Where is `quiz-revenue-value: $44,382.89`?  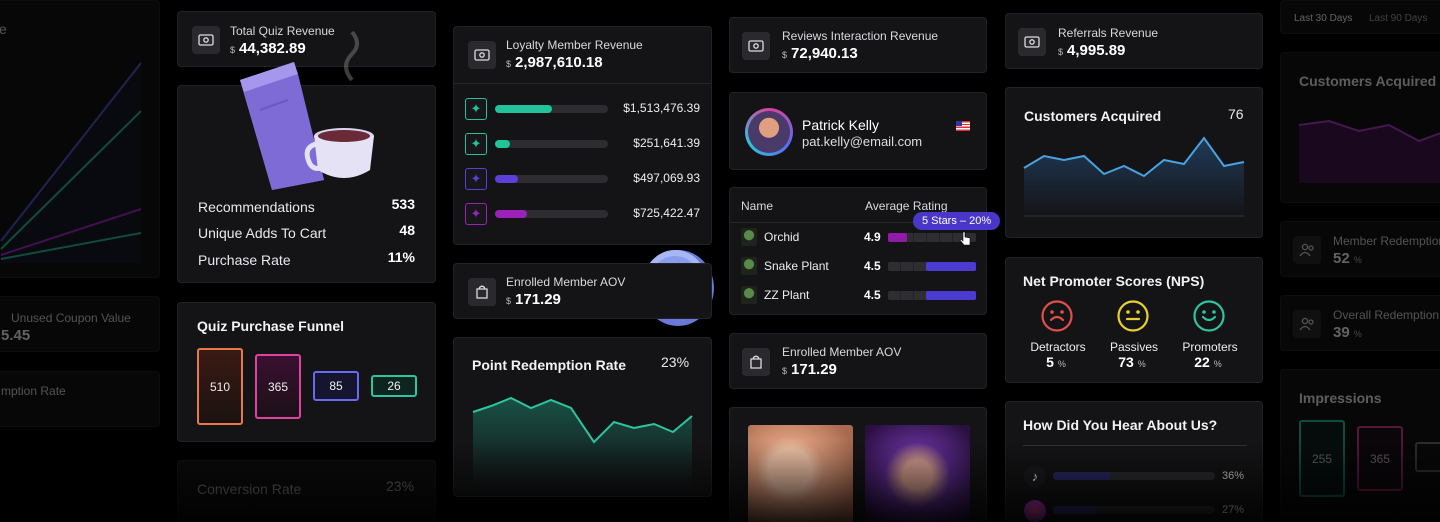 quiz-revenue-value: $44,382.89 is located at coordinates (268, 48).